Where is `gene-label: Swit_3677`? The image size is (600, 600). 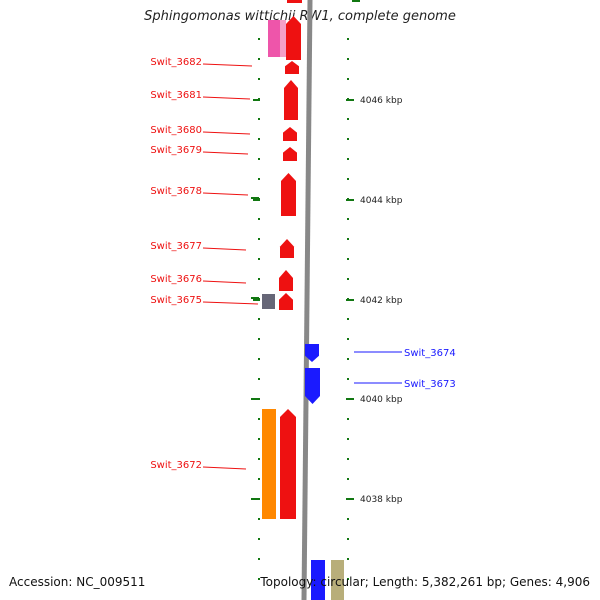 gene-label: Swit_3677 is located at coordinates (176, 246).